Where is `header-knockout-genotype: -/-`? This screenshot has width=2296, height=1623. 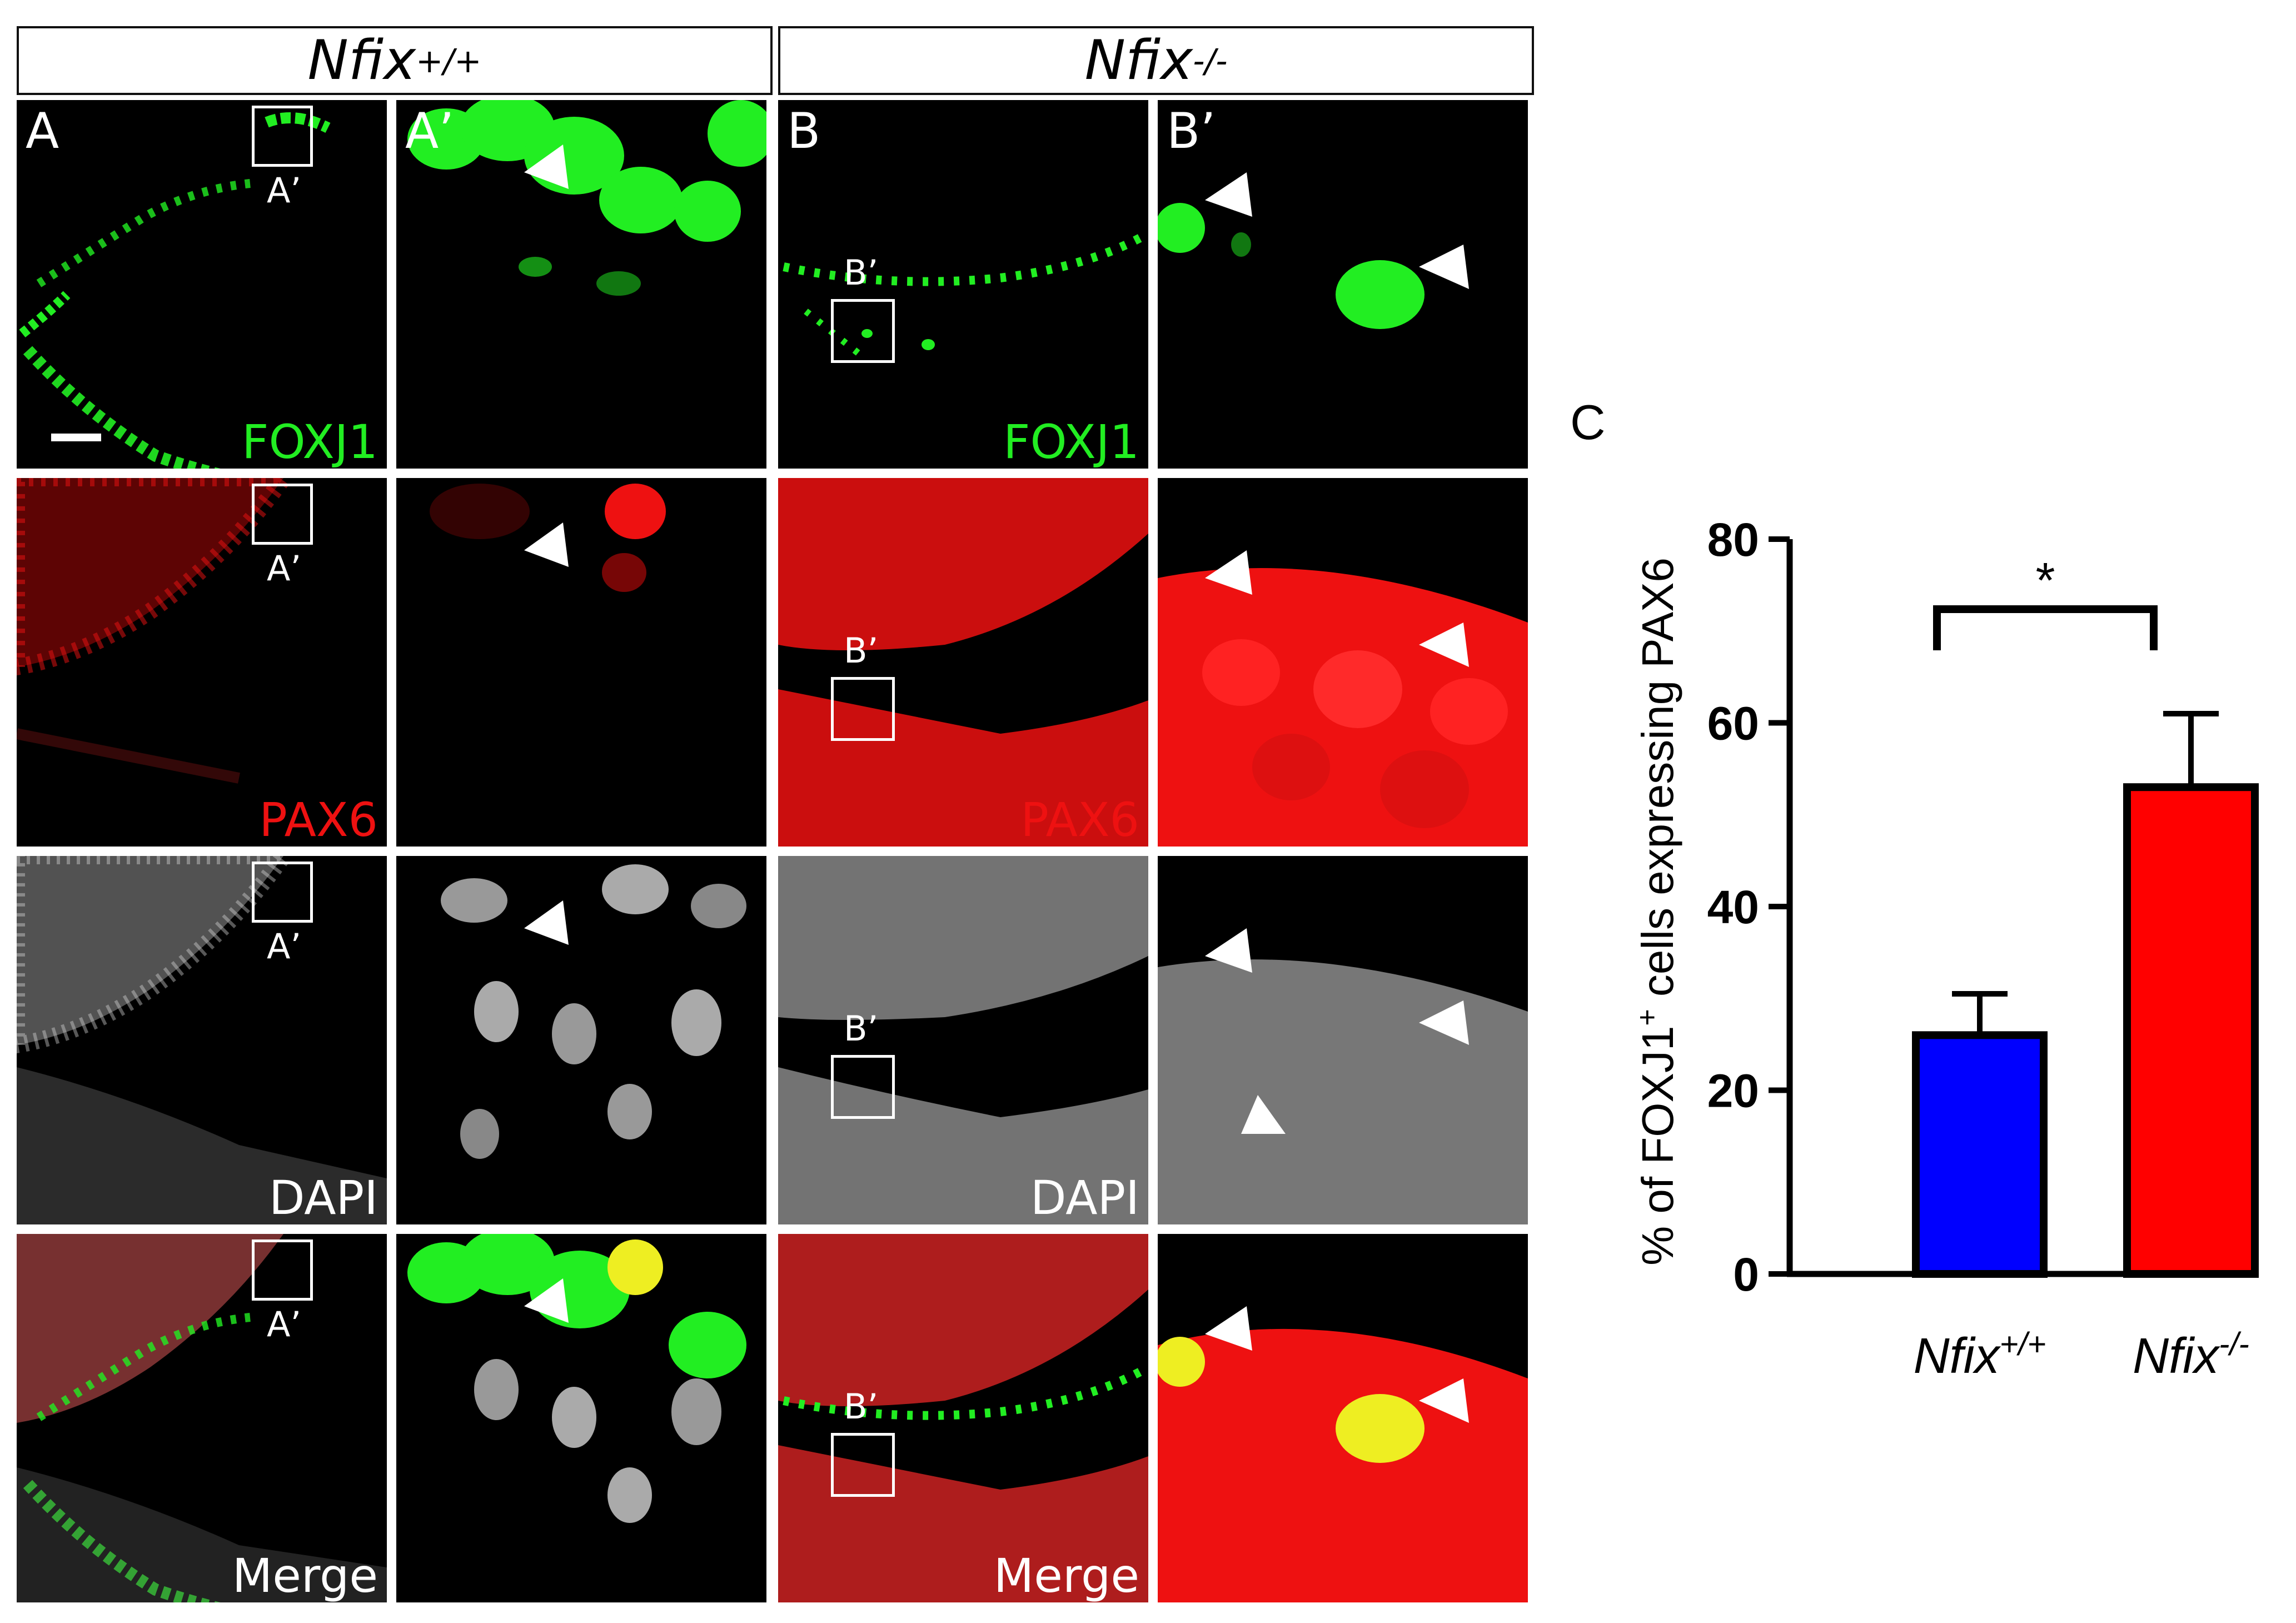
header-knockout-genotype: -/- is located at coordinates (1210, 61).